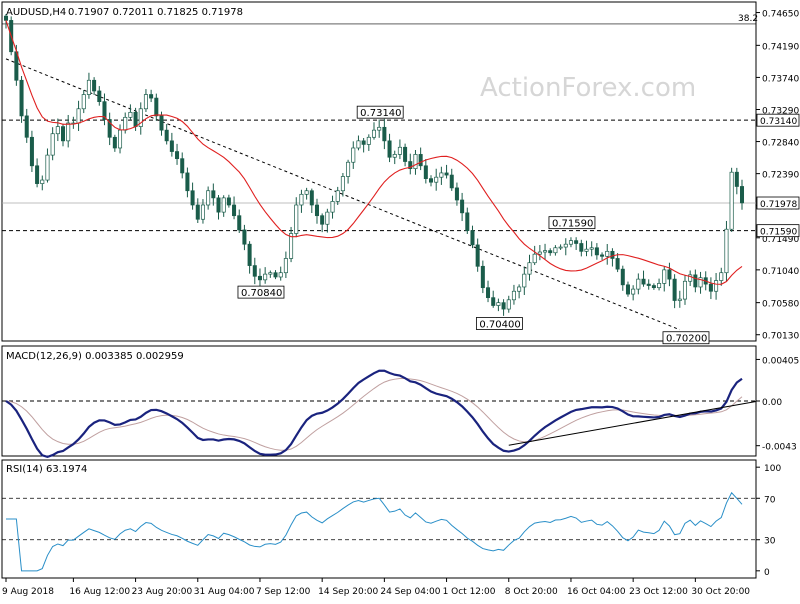 The height and width of the screenshot is (604, 800). What do you see at coordinates (261, 293) in the screenshot?
I see `price-annotation-label: 0.70840` at bounding box center [261, 293].